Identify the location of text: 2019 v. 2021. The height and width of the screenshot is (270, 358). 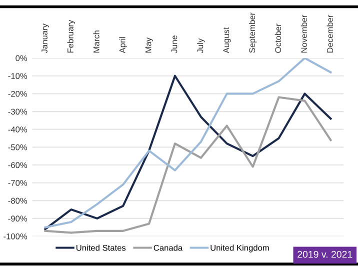
(325, 254).